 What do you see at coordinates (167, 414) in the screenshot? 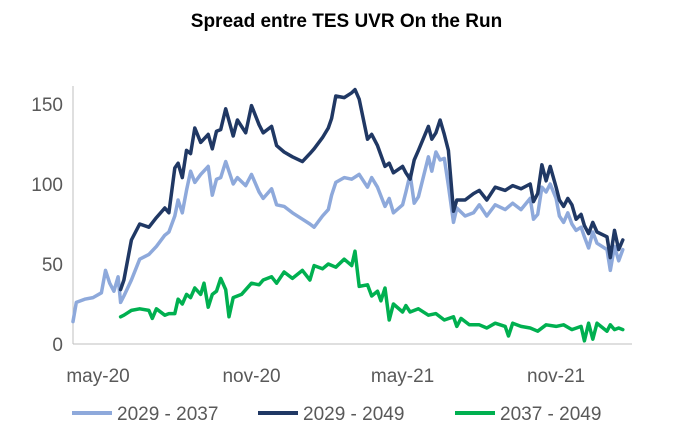
I see `legend-label-1: 2029 - 2037` at bounding box center [167, 414].